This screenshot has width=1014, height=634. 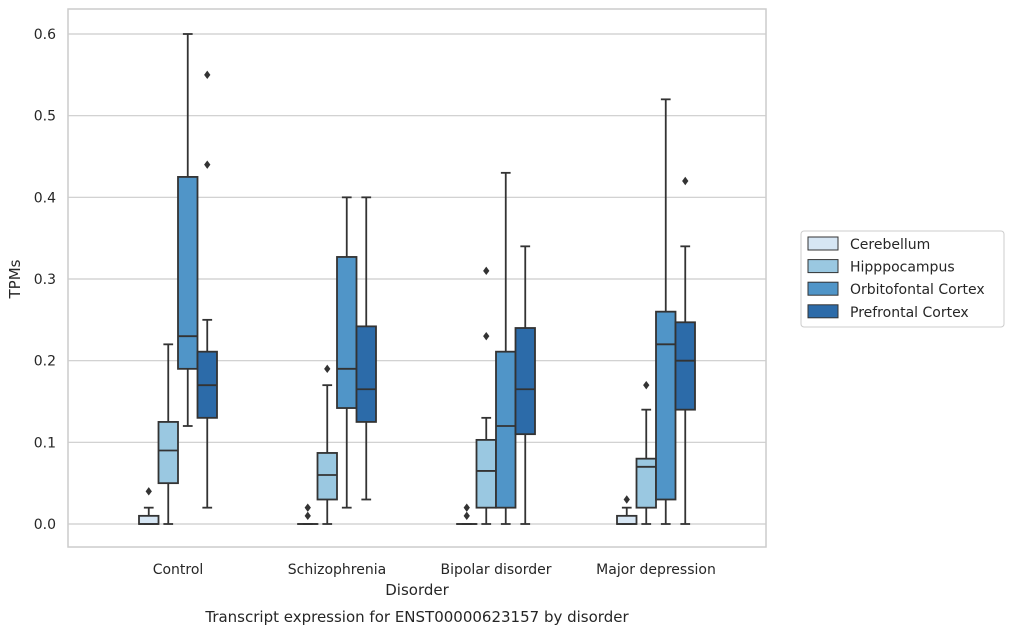 I want to click on y-axis-label: TPMs, so click(x=15, y=279).